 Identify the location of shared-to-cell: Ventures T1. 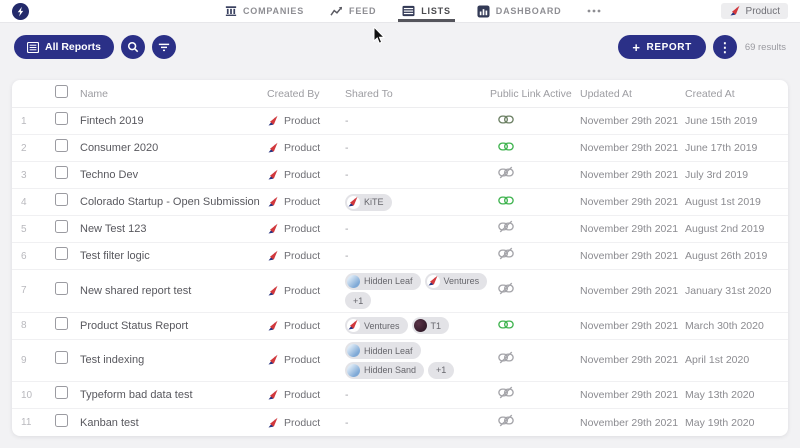
(417, 326).